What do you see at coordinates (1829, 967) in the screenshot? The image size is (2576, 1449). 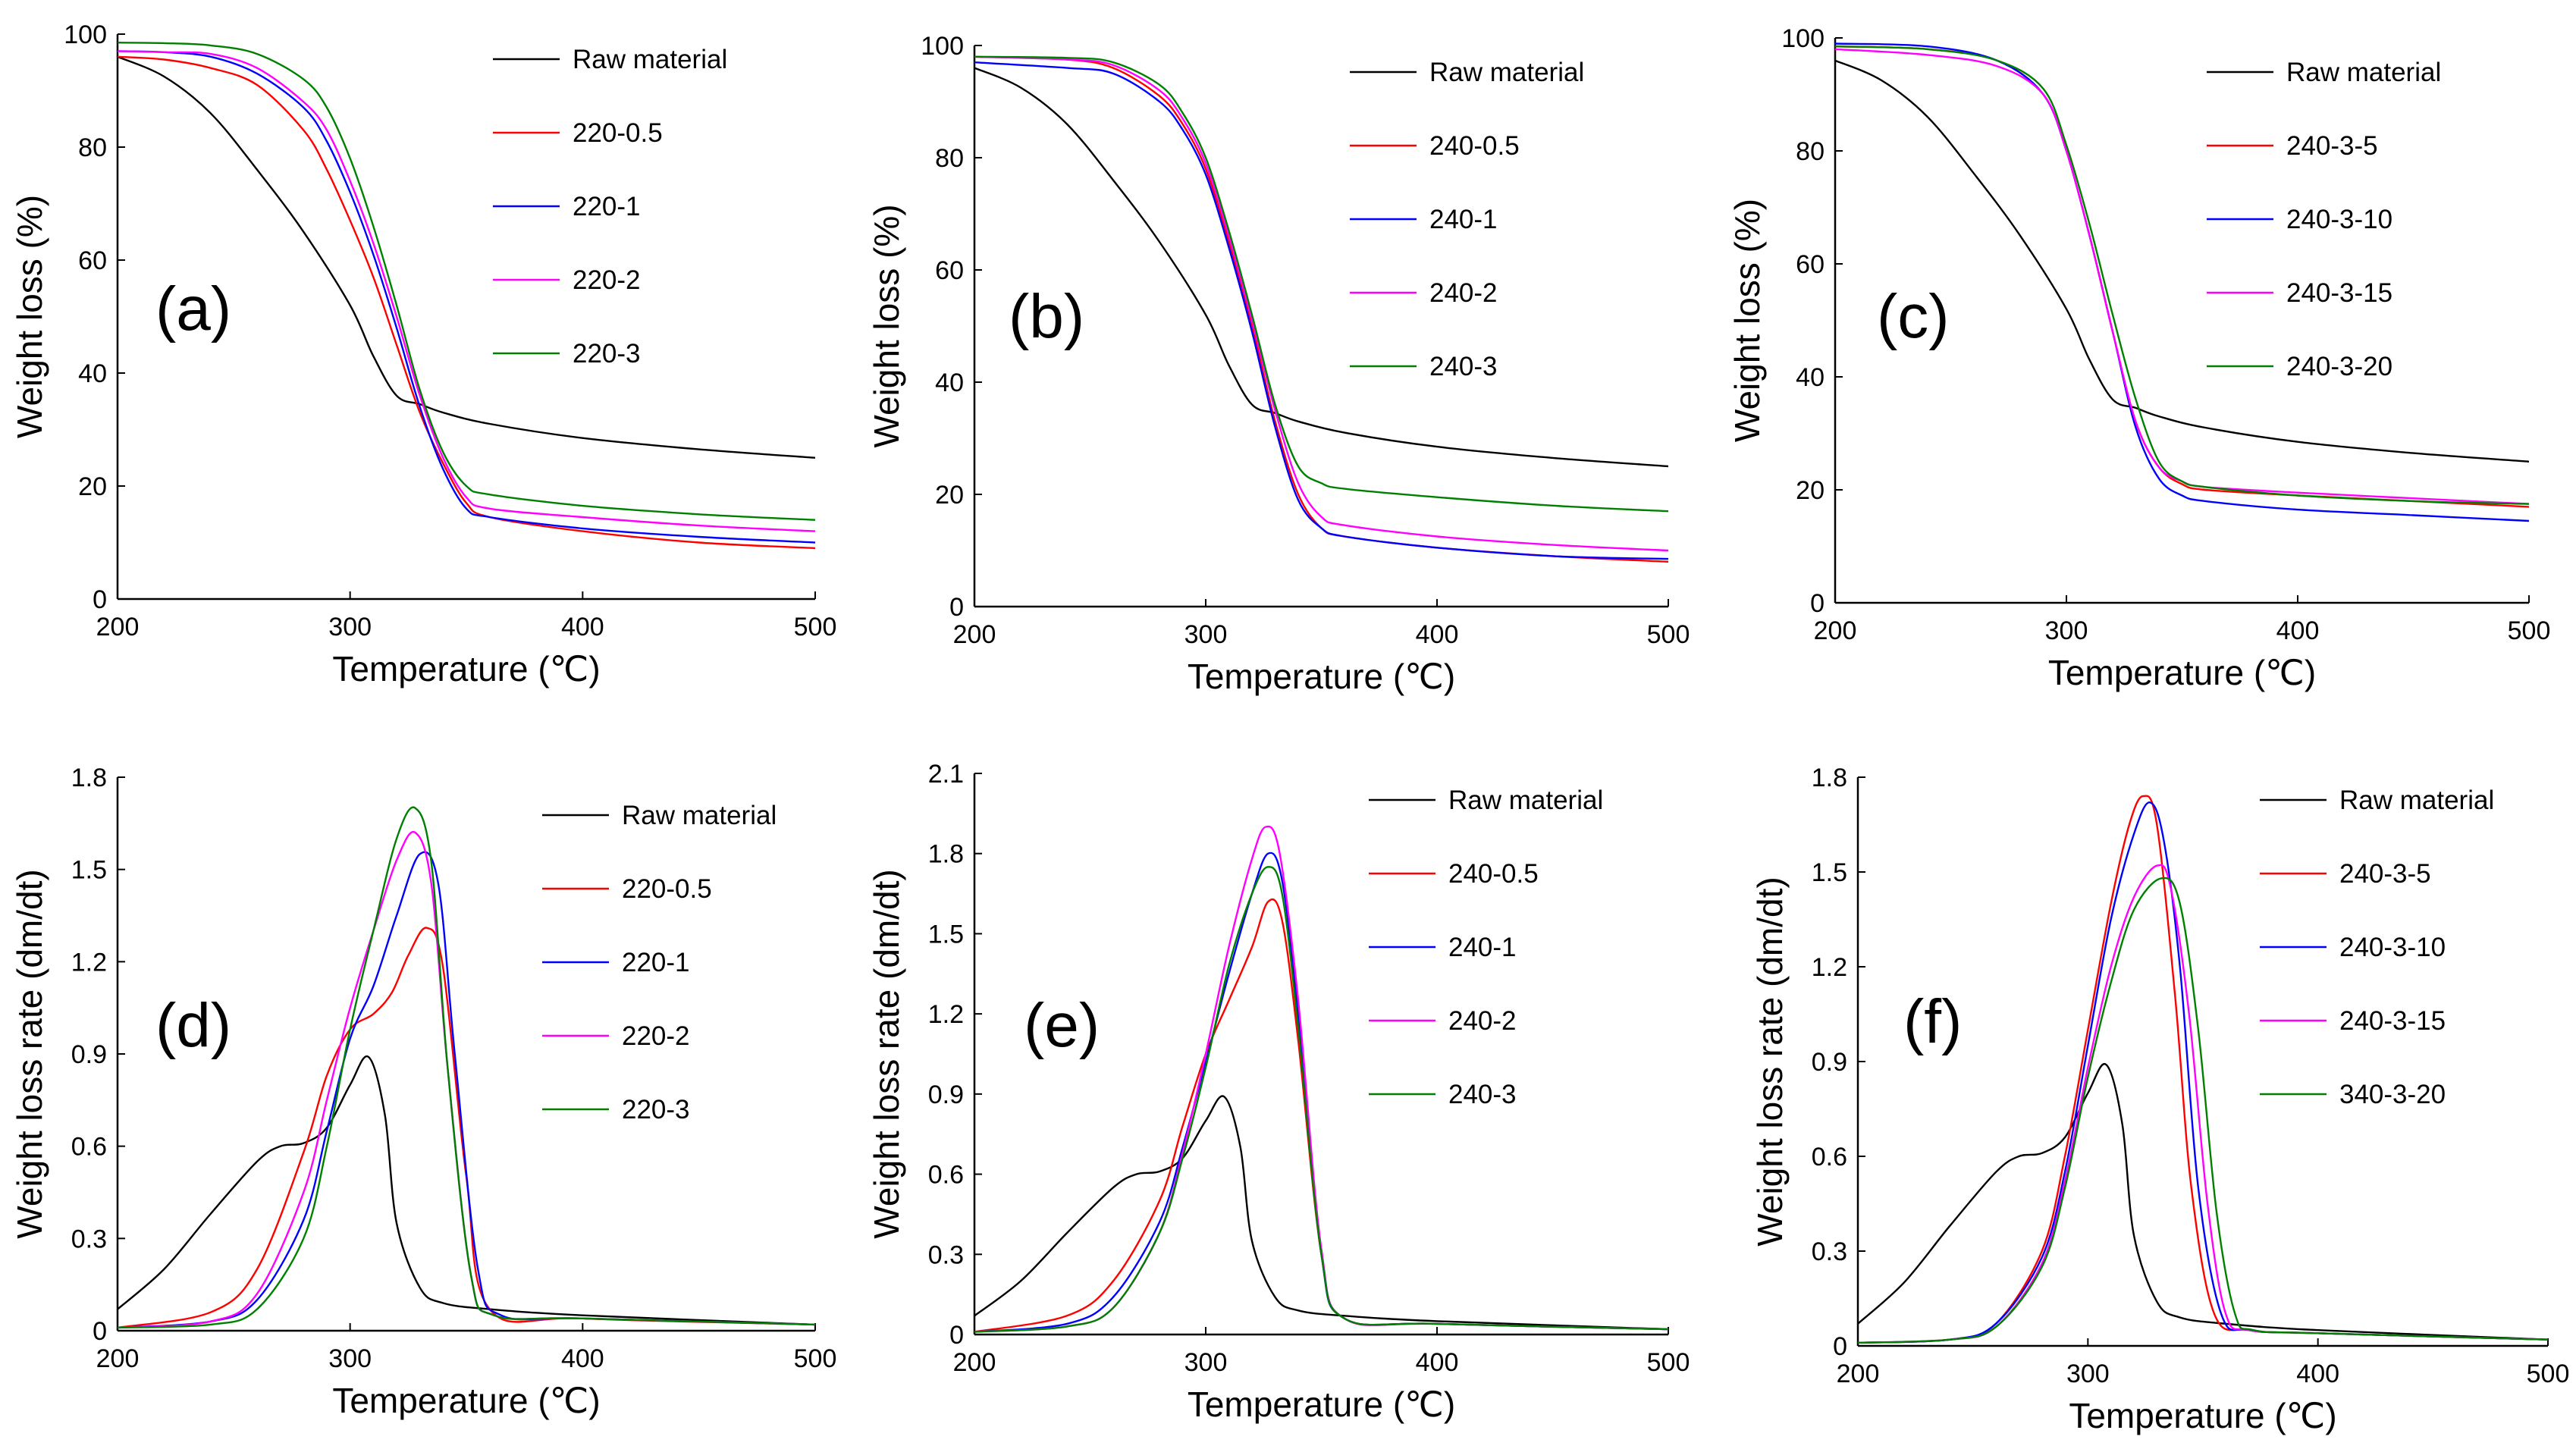 I see `y-tick-label: 1.2` at bounding box center [1829, 967].